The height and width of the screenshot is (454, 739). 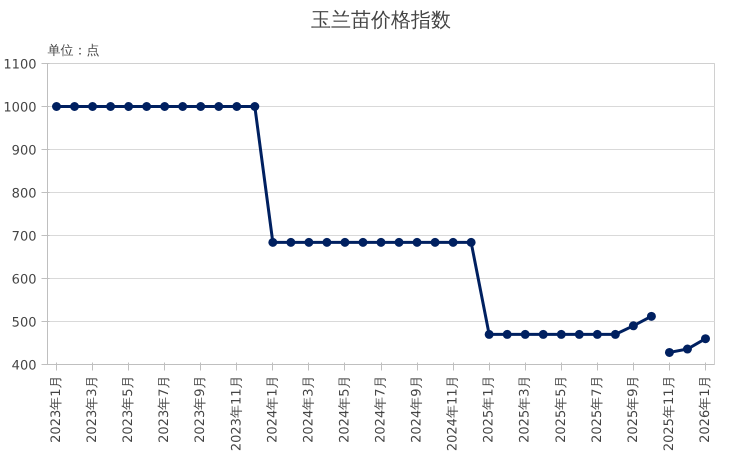 What do you see at coordinates (24, 194) in the screenshot?
I see `y-tick-label: 800` at bounding box center [24, 194].